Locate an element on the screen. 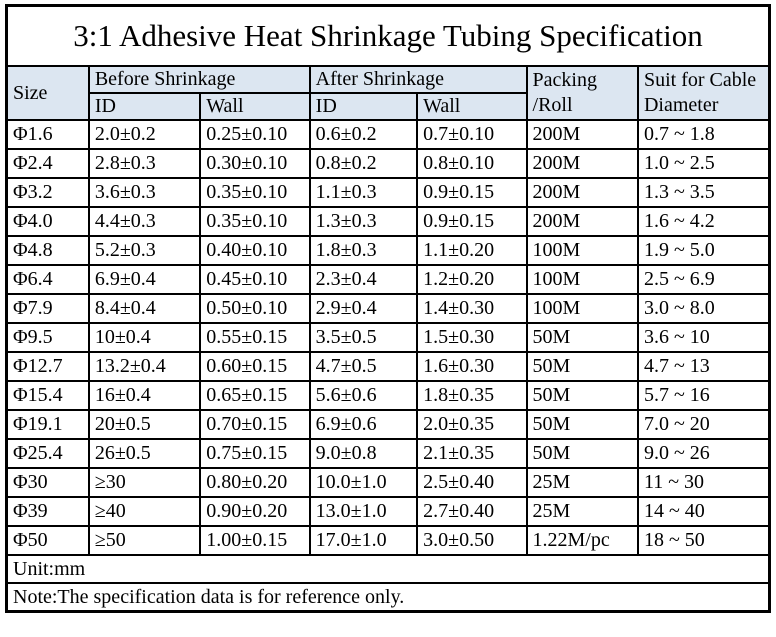  value-cell: 0.55±0.15 is located at coordinates (255, 337).